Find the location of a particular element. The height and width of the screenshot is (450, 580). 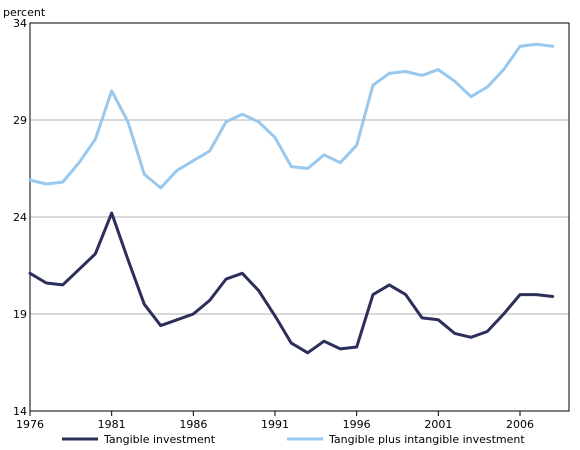

y-tick-label-29: 29 is located at coordinates (20, 120).